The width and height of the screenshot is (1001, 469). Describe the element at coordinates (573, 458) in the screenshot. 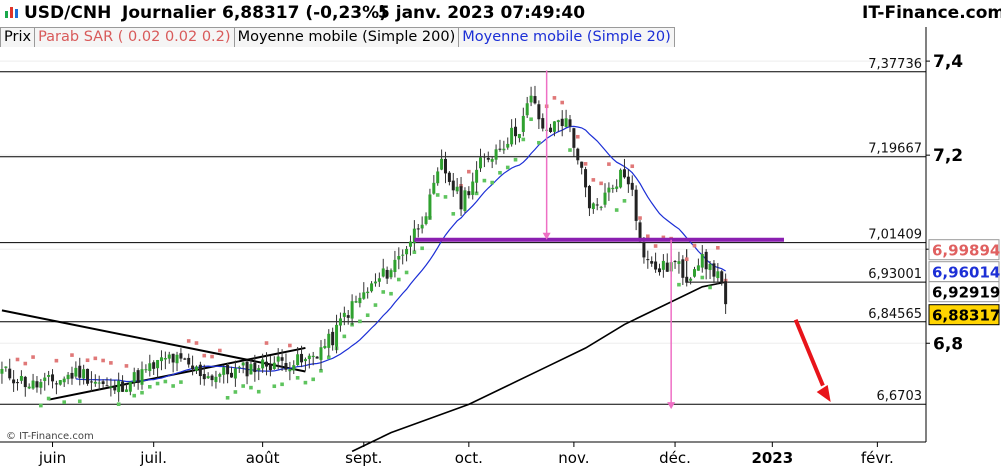

I see `x-tick-label: nov.` at that location.